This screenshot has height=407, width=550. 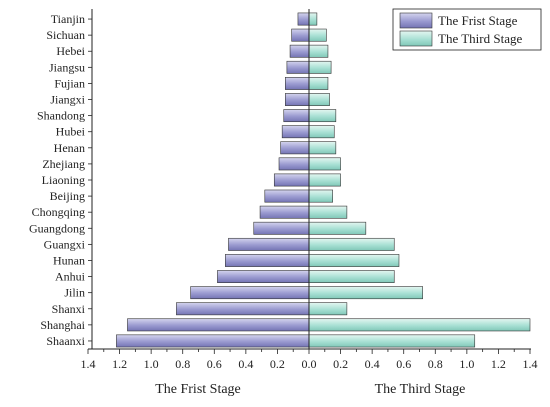 I want to click on x-tick-label-13: 1.2, so click(x=498, y=364).